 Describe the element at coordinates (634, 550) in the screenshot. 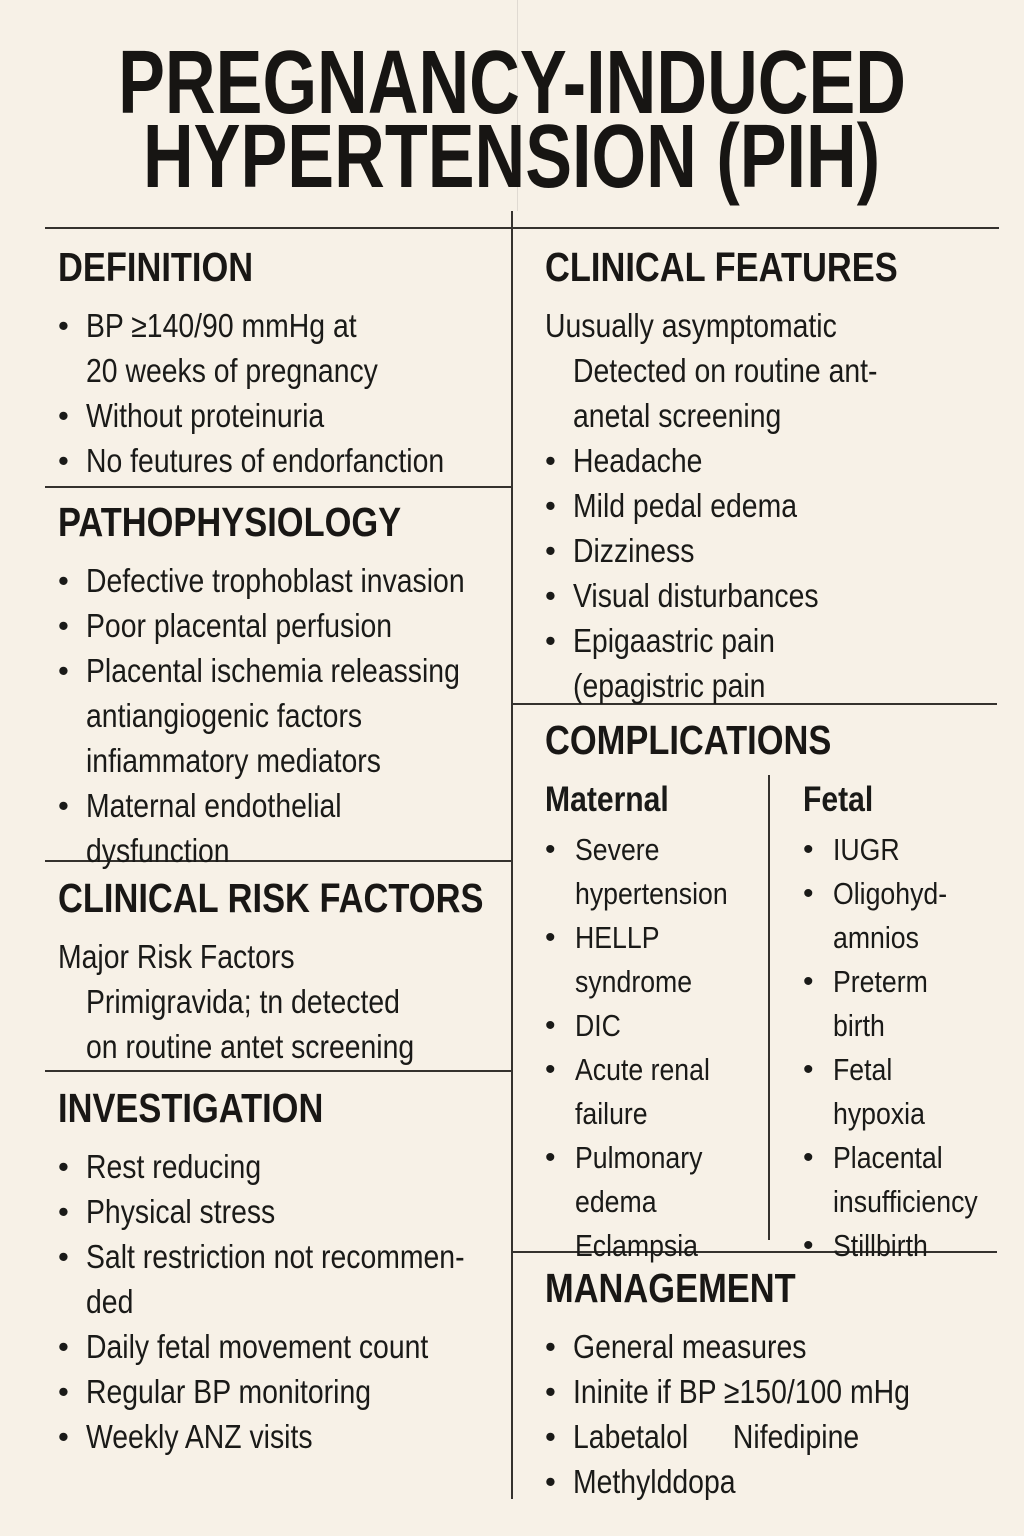

I see `item-line: Dizziness` at that location.